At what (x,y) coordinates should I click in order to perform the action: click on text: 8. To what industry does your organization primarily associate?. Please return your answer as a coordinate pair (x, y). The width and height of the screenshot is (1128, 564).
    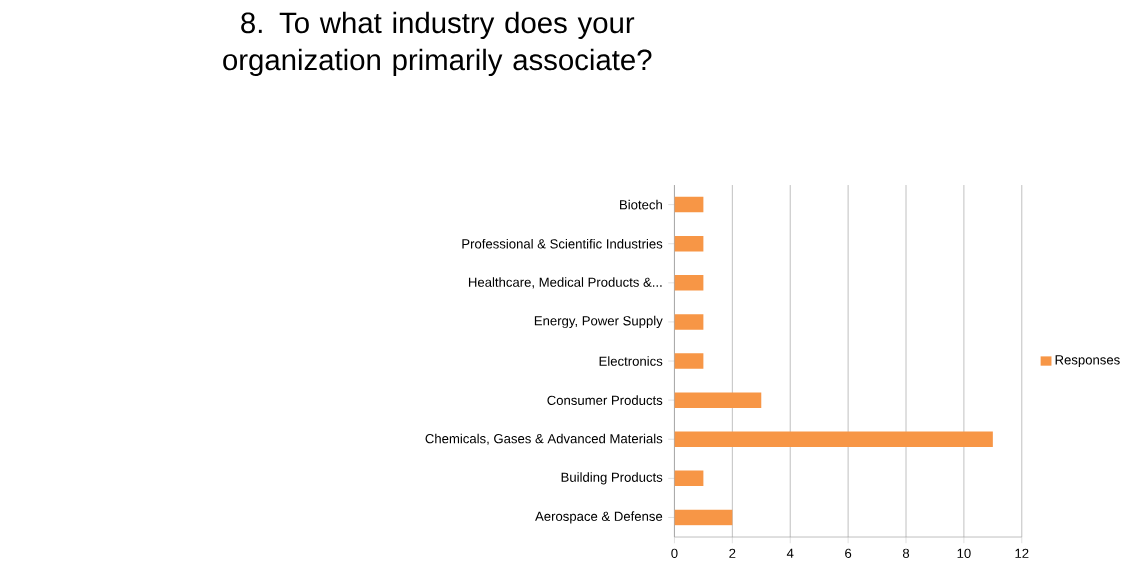
    Looking at the image, I should click on (437, 44).